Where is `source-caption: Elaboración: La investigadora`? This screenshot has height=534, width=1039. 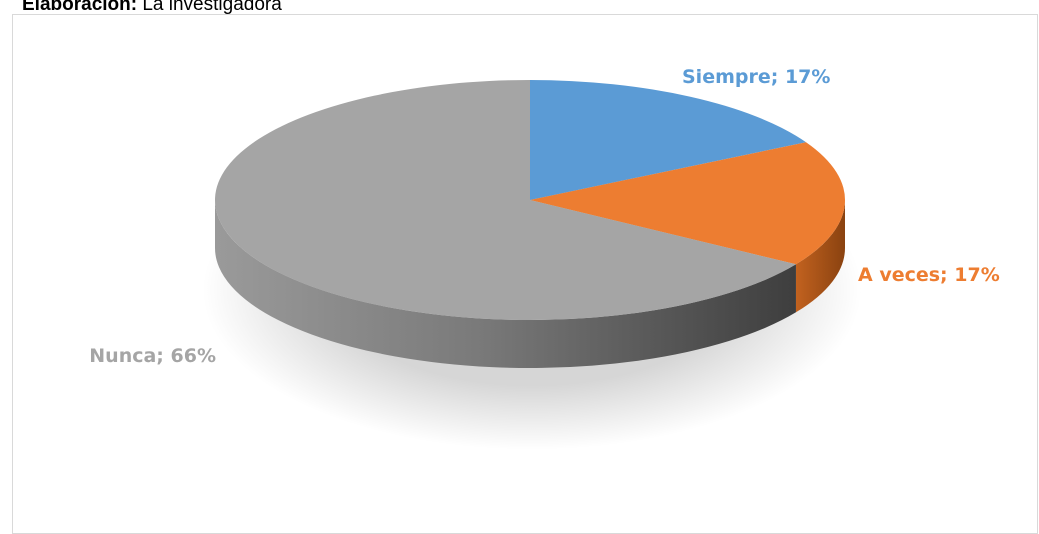 source-caption: Elaboración: La investigadora is located at coordinates (152, 8).